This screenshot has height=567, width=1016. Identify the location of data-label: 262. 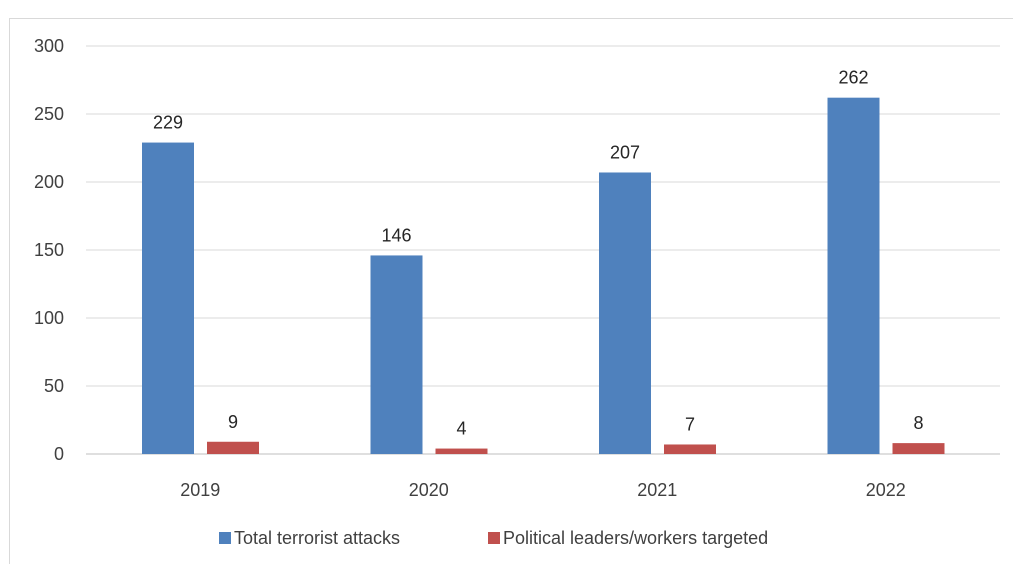
(853, 78).